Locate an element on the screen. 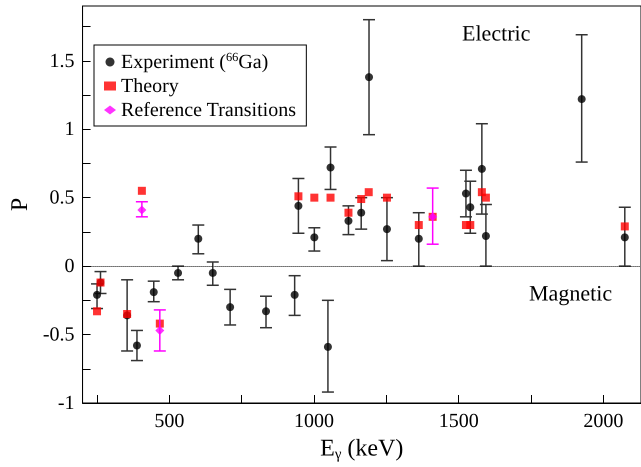  annotation: Electric is located at coordinates (496, 33).